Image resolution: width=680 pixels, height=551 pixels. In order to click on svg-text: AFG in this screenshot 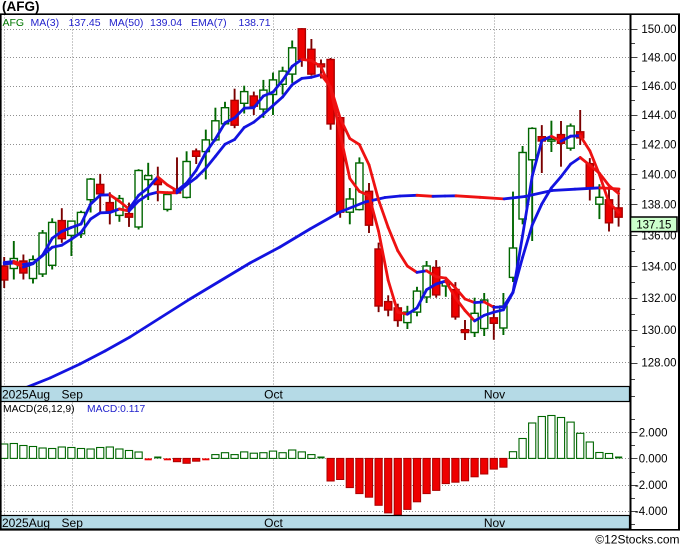, I will do `click(14, 23)`.